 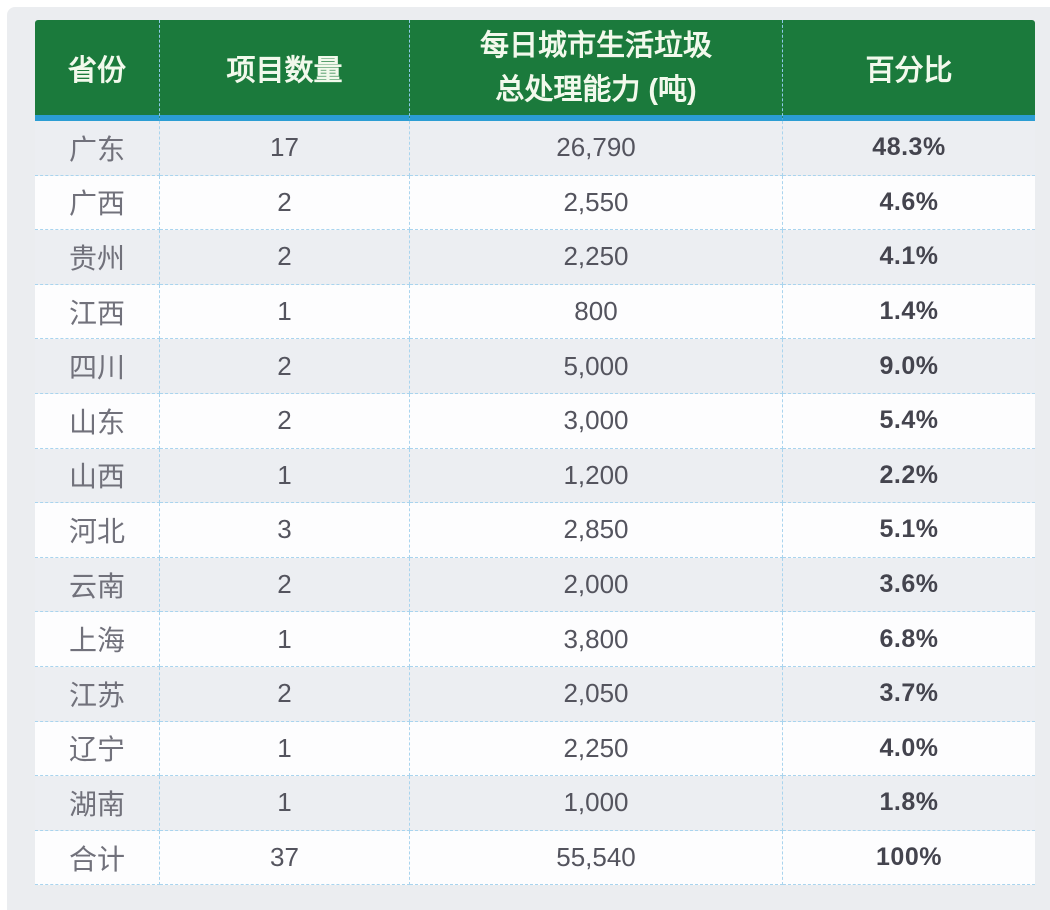 What do you see at coordinates (596, 203) in the screenshot?
I see `cell-capacity: 2,550` at bounding box center [596, 203].